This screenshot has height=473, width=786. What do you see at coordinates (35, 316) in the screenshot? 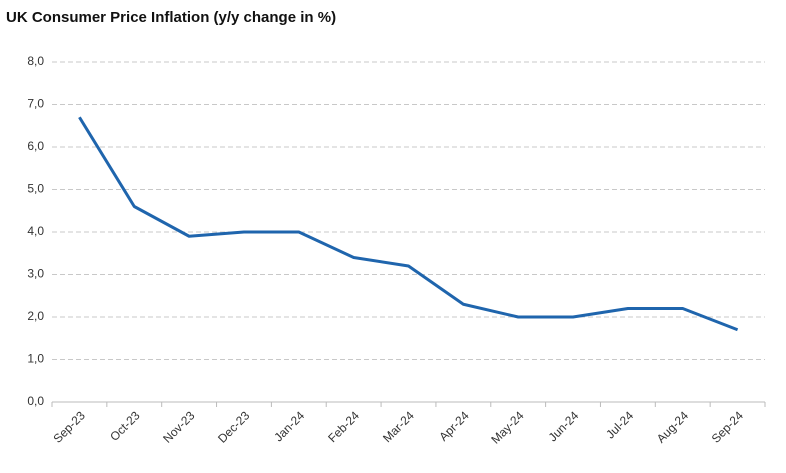
I see `y-tick-label: 2,0` at bounding box center [35, 316].